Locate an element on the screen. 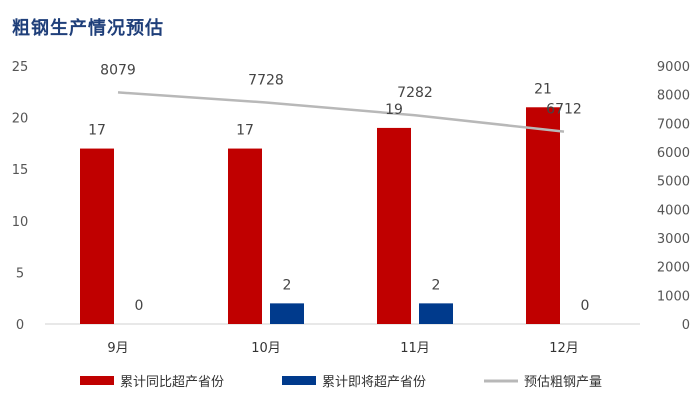 Image resolution: width=700 pixels, height=407 pixels. line-path is located at coordinates (341, 112).